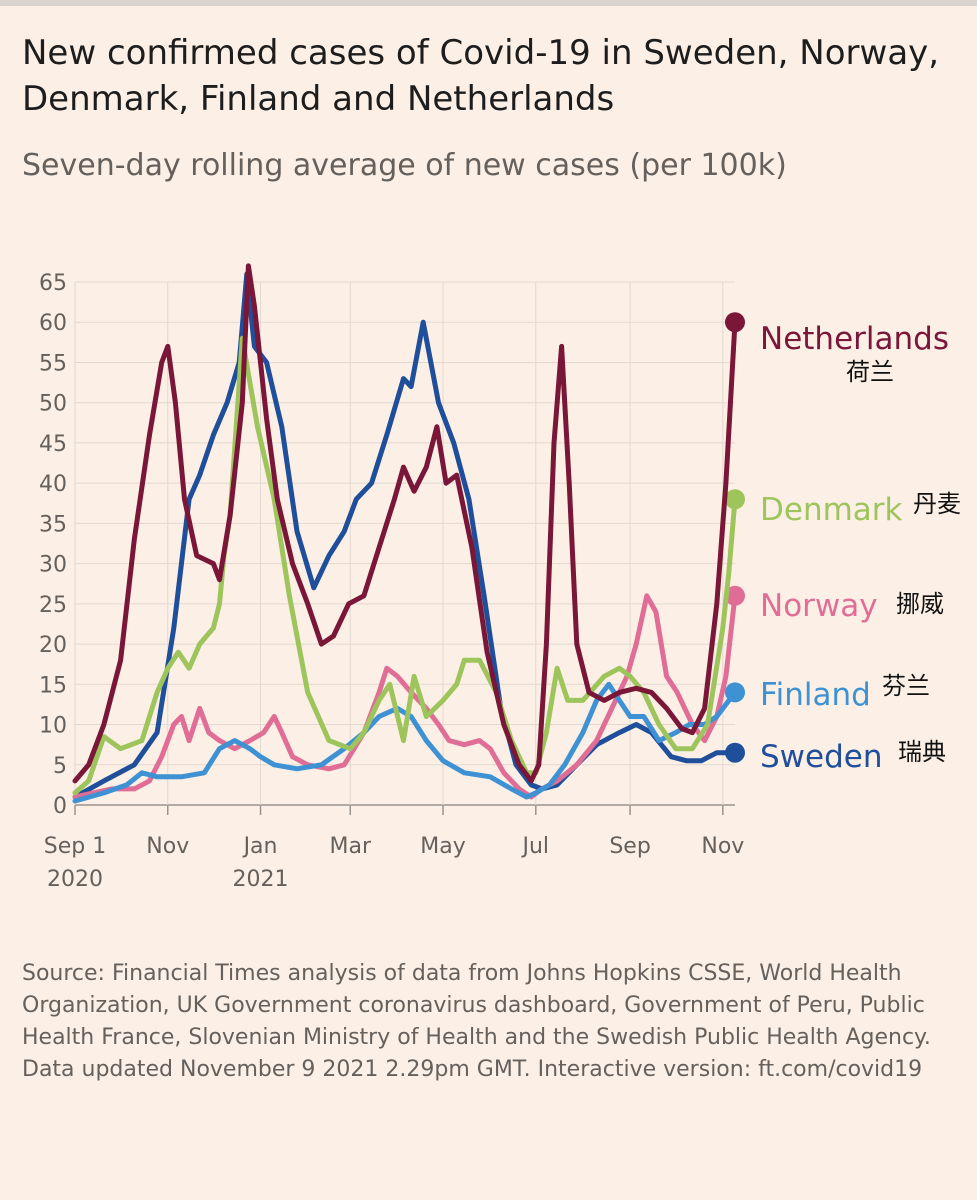 Image resolution: width=977 pixels, height=1200 pixels. What do you see at coordinates (75, 846) in the screenshot?
I see `x-tick-label: Sep 1` at bounding box center [75, 846].